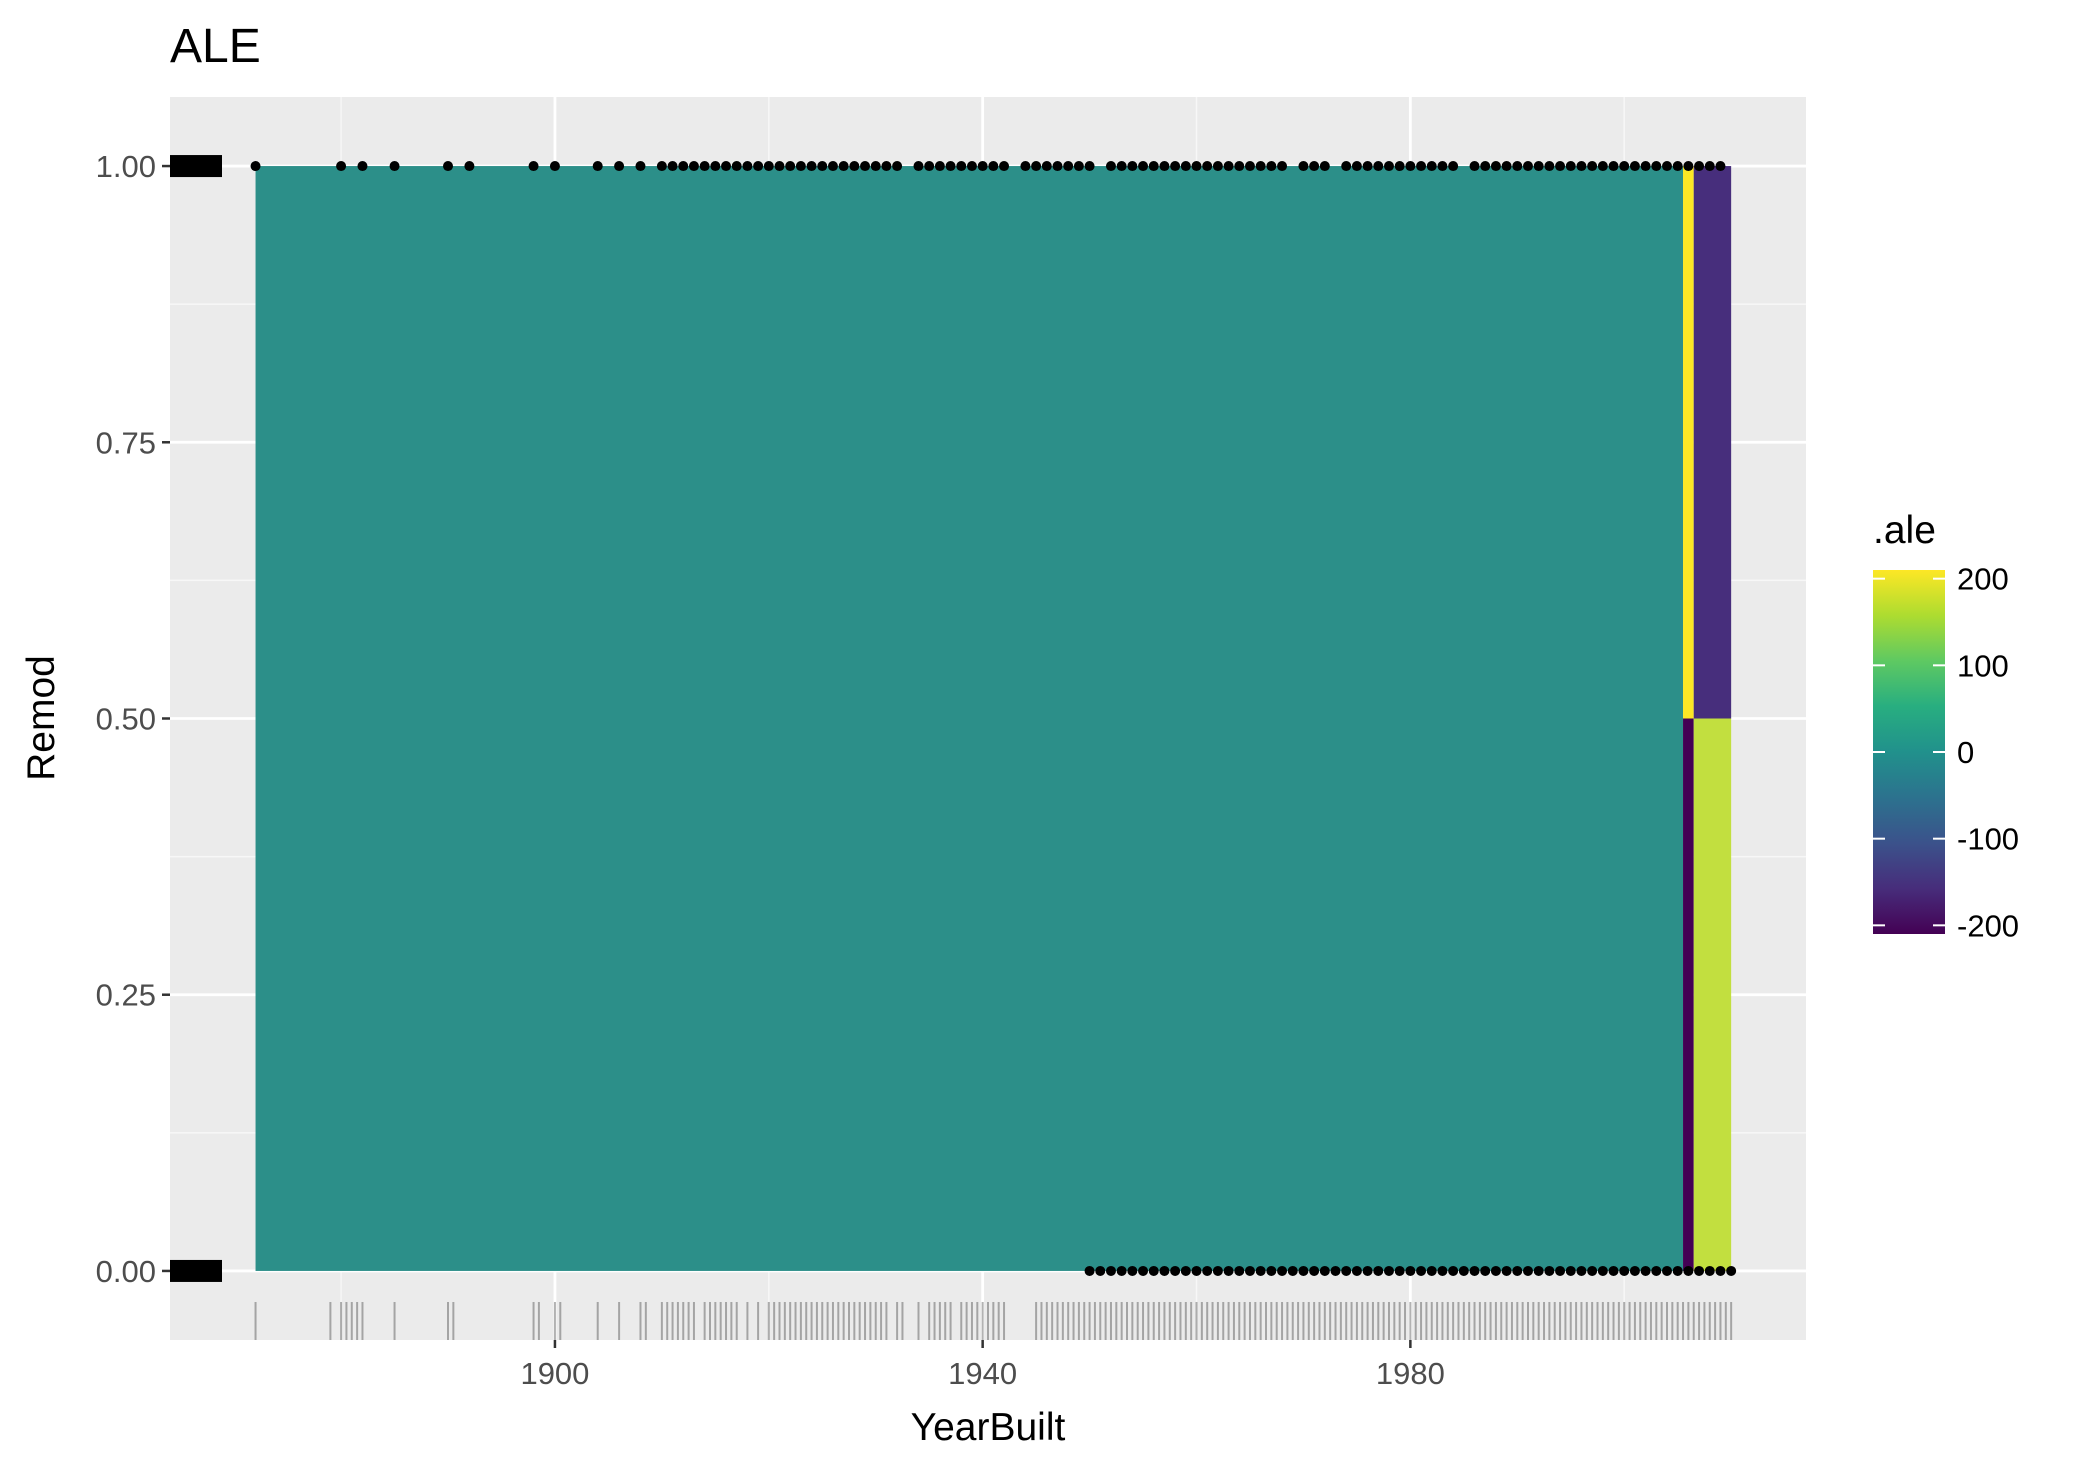 The image size is (2078, 1465). What do you see at coordinates (1988, 925) in the screenshot?
I see `legend-tick-label: -200` at bounding box center [1988, 925].